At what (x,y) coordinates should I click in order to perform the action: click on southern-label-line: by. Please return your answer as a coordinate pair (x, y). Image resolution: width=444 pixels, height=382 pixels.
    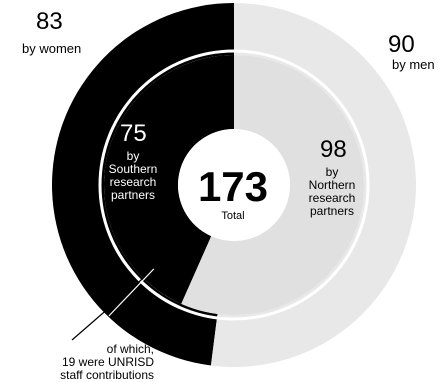
    Looking at the image, I should click on (133, 156).